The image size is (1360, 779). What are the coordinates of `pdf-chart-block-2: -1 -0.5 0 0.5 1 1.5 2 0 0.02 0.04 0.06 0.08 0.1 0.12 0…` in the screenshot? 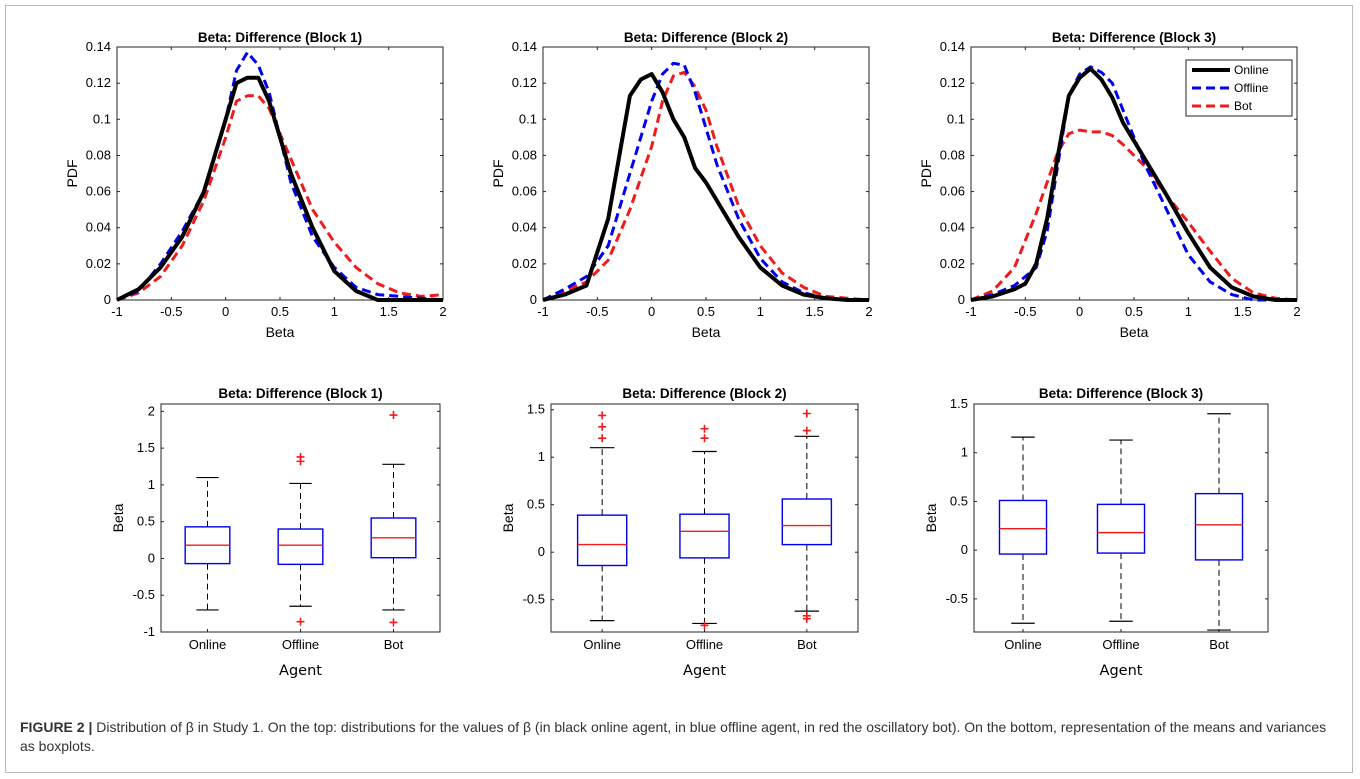 It's located at (681, 185).